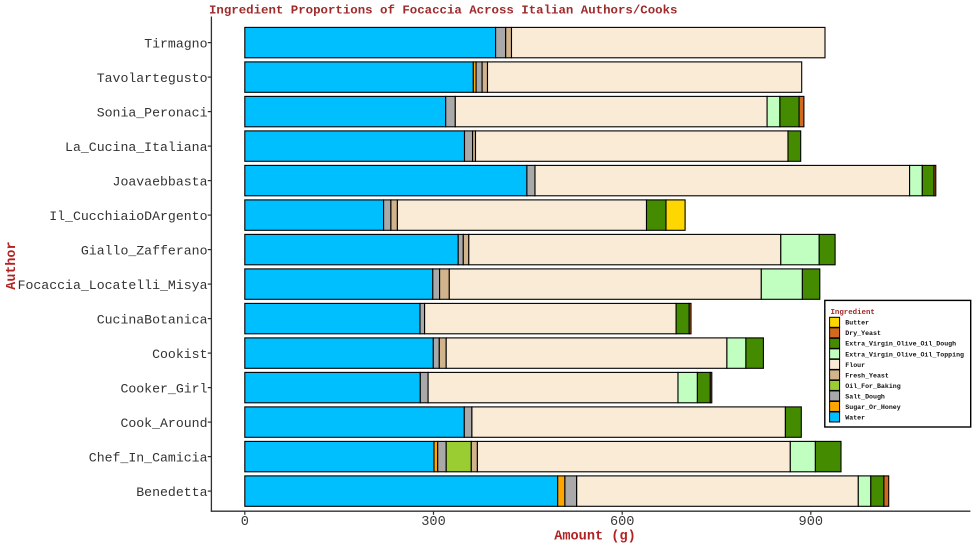  What do you see at coordinates (148, 457) in the screenshot?
I see `svg-text: Chef_In_Camicia` at bounding box center [148, 457].